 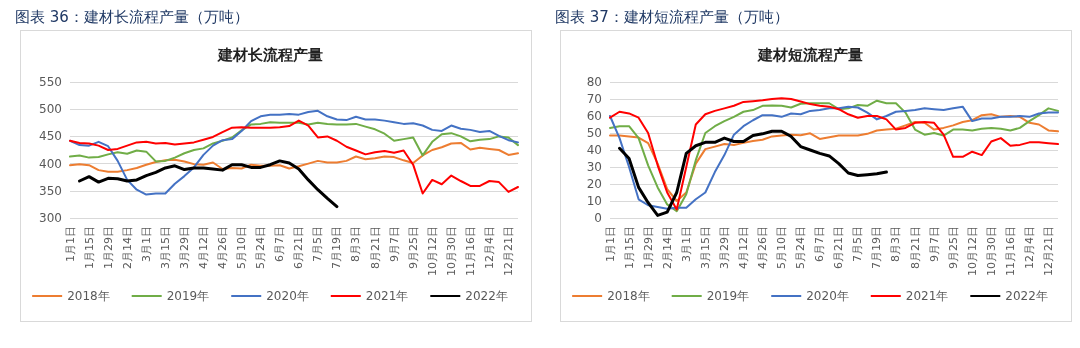 I want to click on y-tick-label: 450, so click(x=50, y=136).